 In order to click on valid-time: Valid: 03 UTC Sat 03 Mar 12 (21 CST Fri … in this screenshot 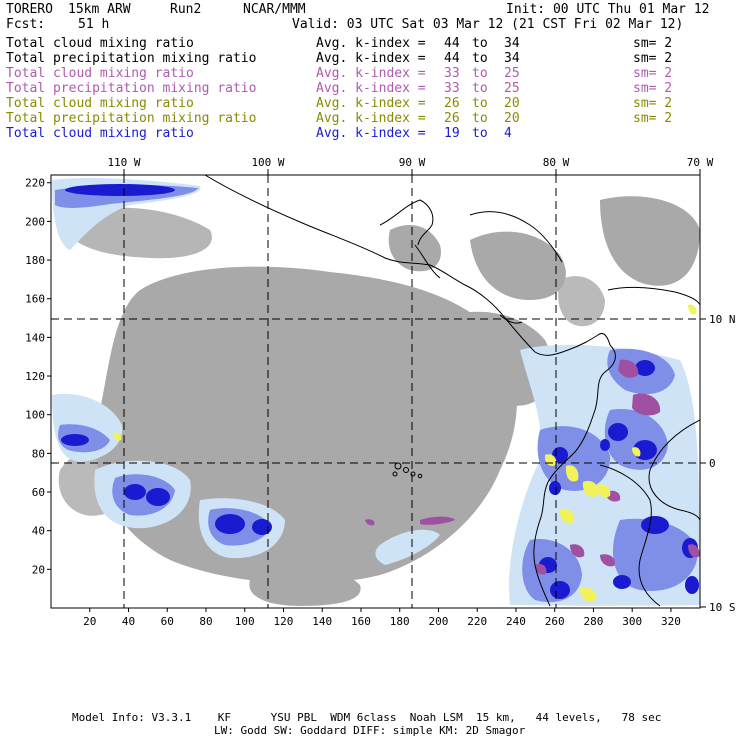, I will do `click(488, 24)`.